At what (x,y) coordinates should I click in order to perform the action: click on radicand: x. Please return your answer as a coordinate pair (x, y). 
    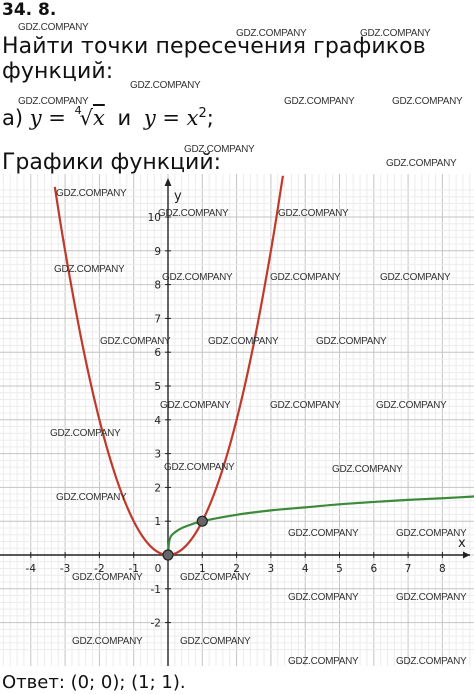
    Looking at the image, I should click on (98, 118).